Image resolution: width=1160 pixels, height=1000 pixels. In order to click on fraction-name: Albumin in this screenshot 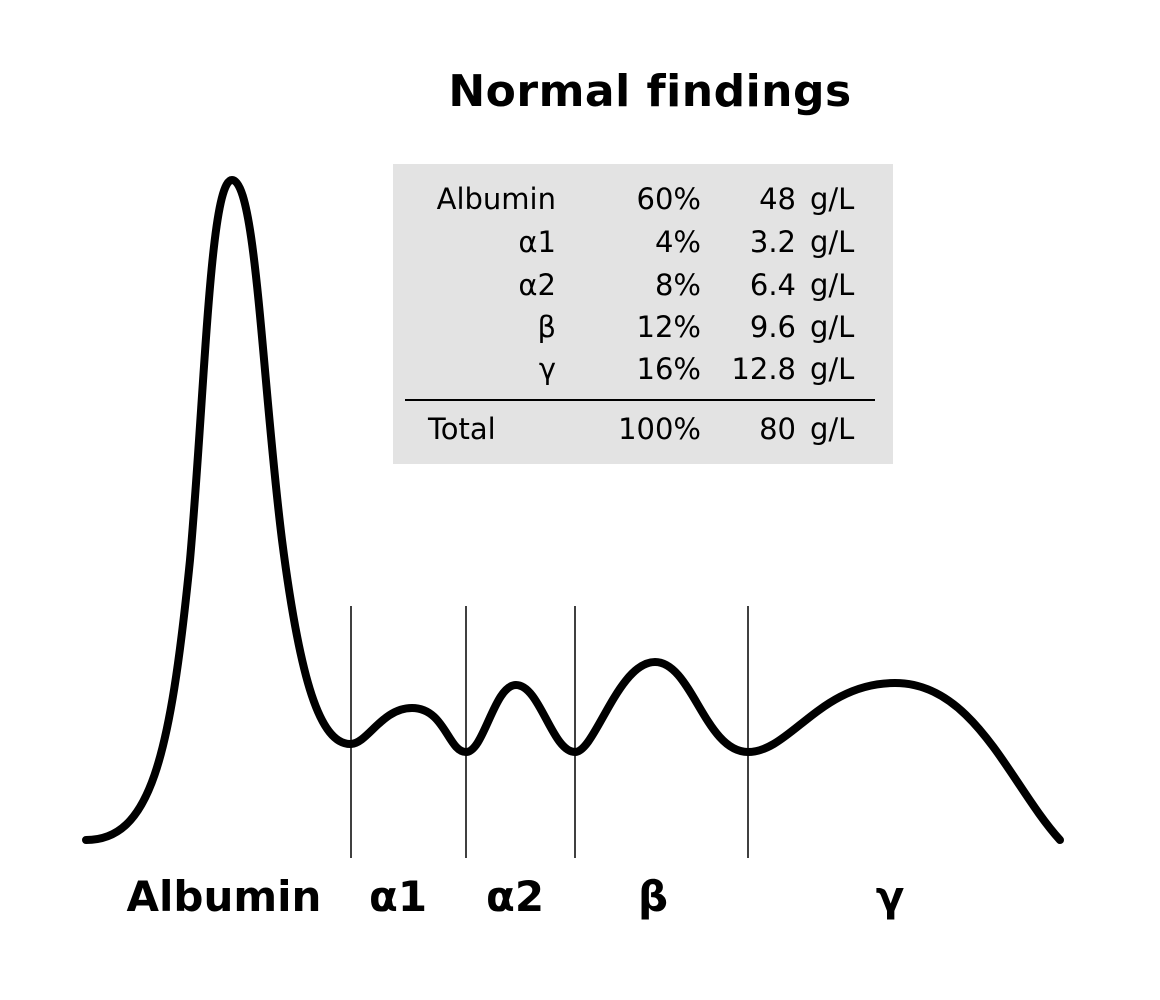, I will do `click(496, 199)`.